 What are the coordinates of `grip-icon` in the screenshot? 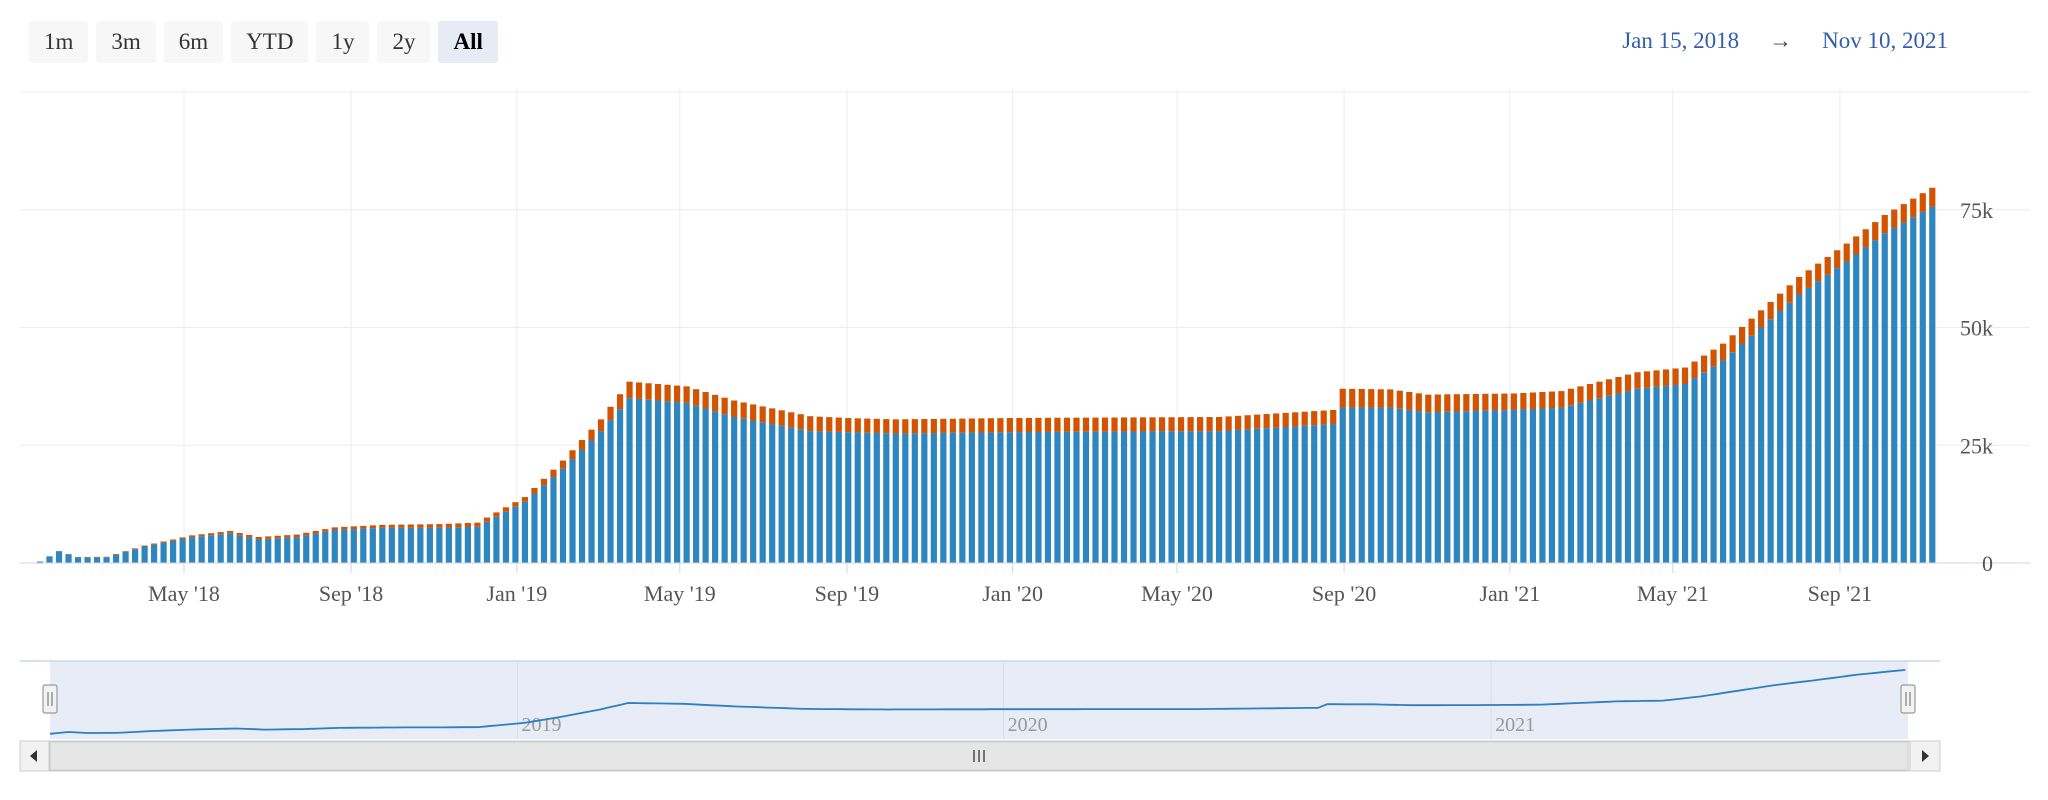 It's located at (979, 756).